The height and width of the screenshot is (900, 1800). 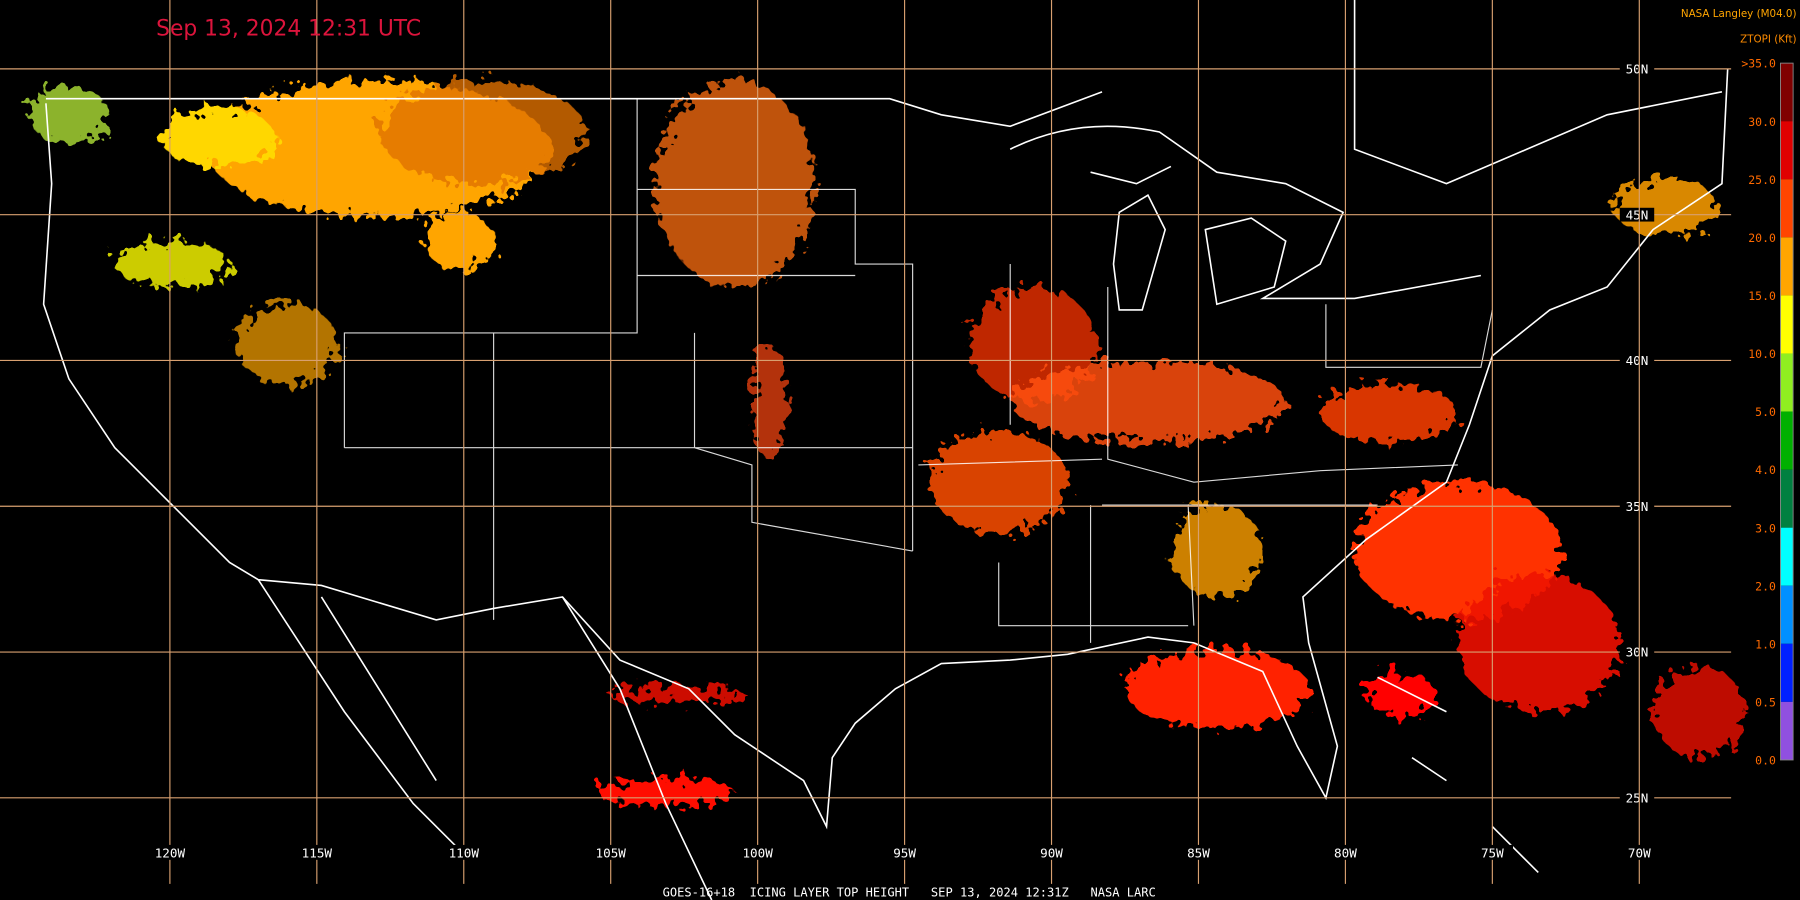 I want to click on colorbar-label: 3.0, so click(x=1765, y=528).